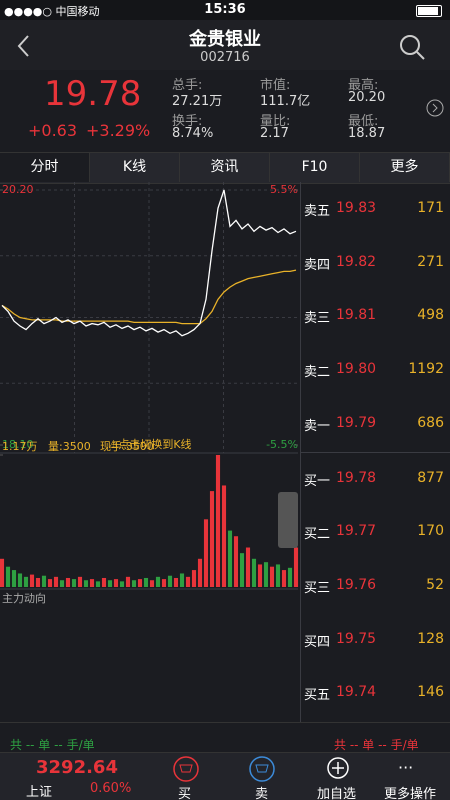 The image size is (450, 800). What do you see at coordinates (317, 481) in the screenshot?
I see `book-level: 买一` at bounding box center [317, 481].